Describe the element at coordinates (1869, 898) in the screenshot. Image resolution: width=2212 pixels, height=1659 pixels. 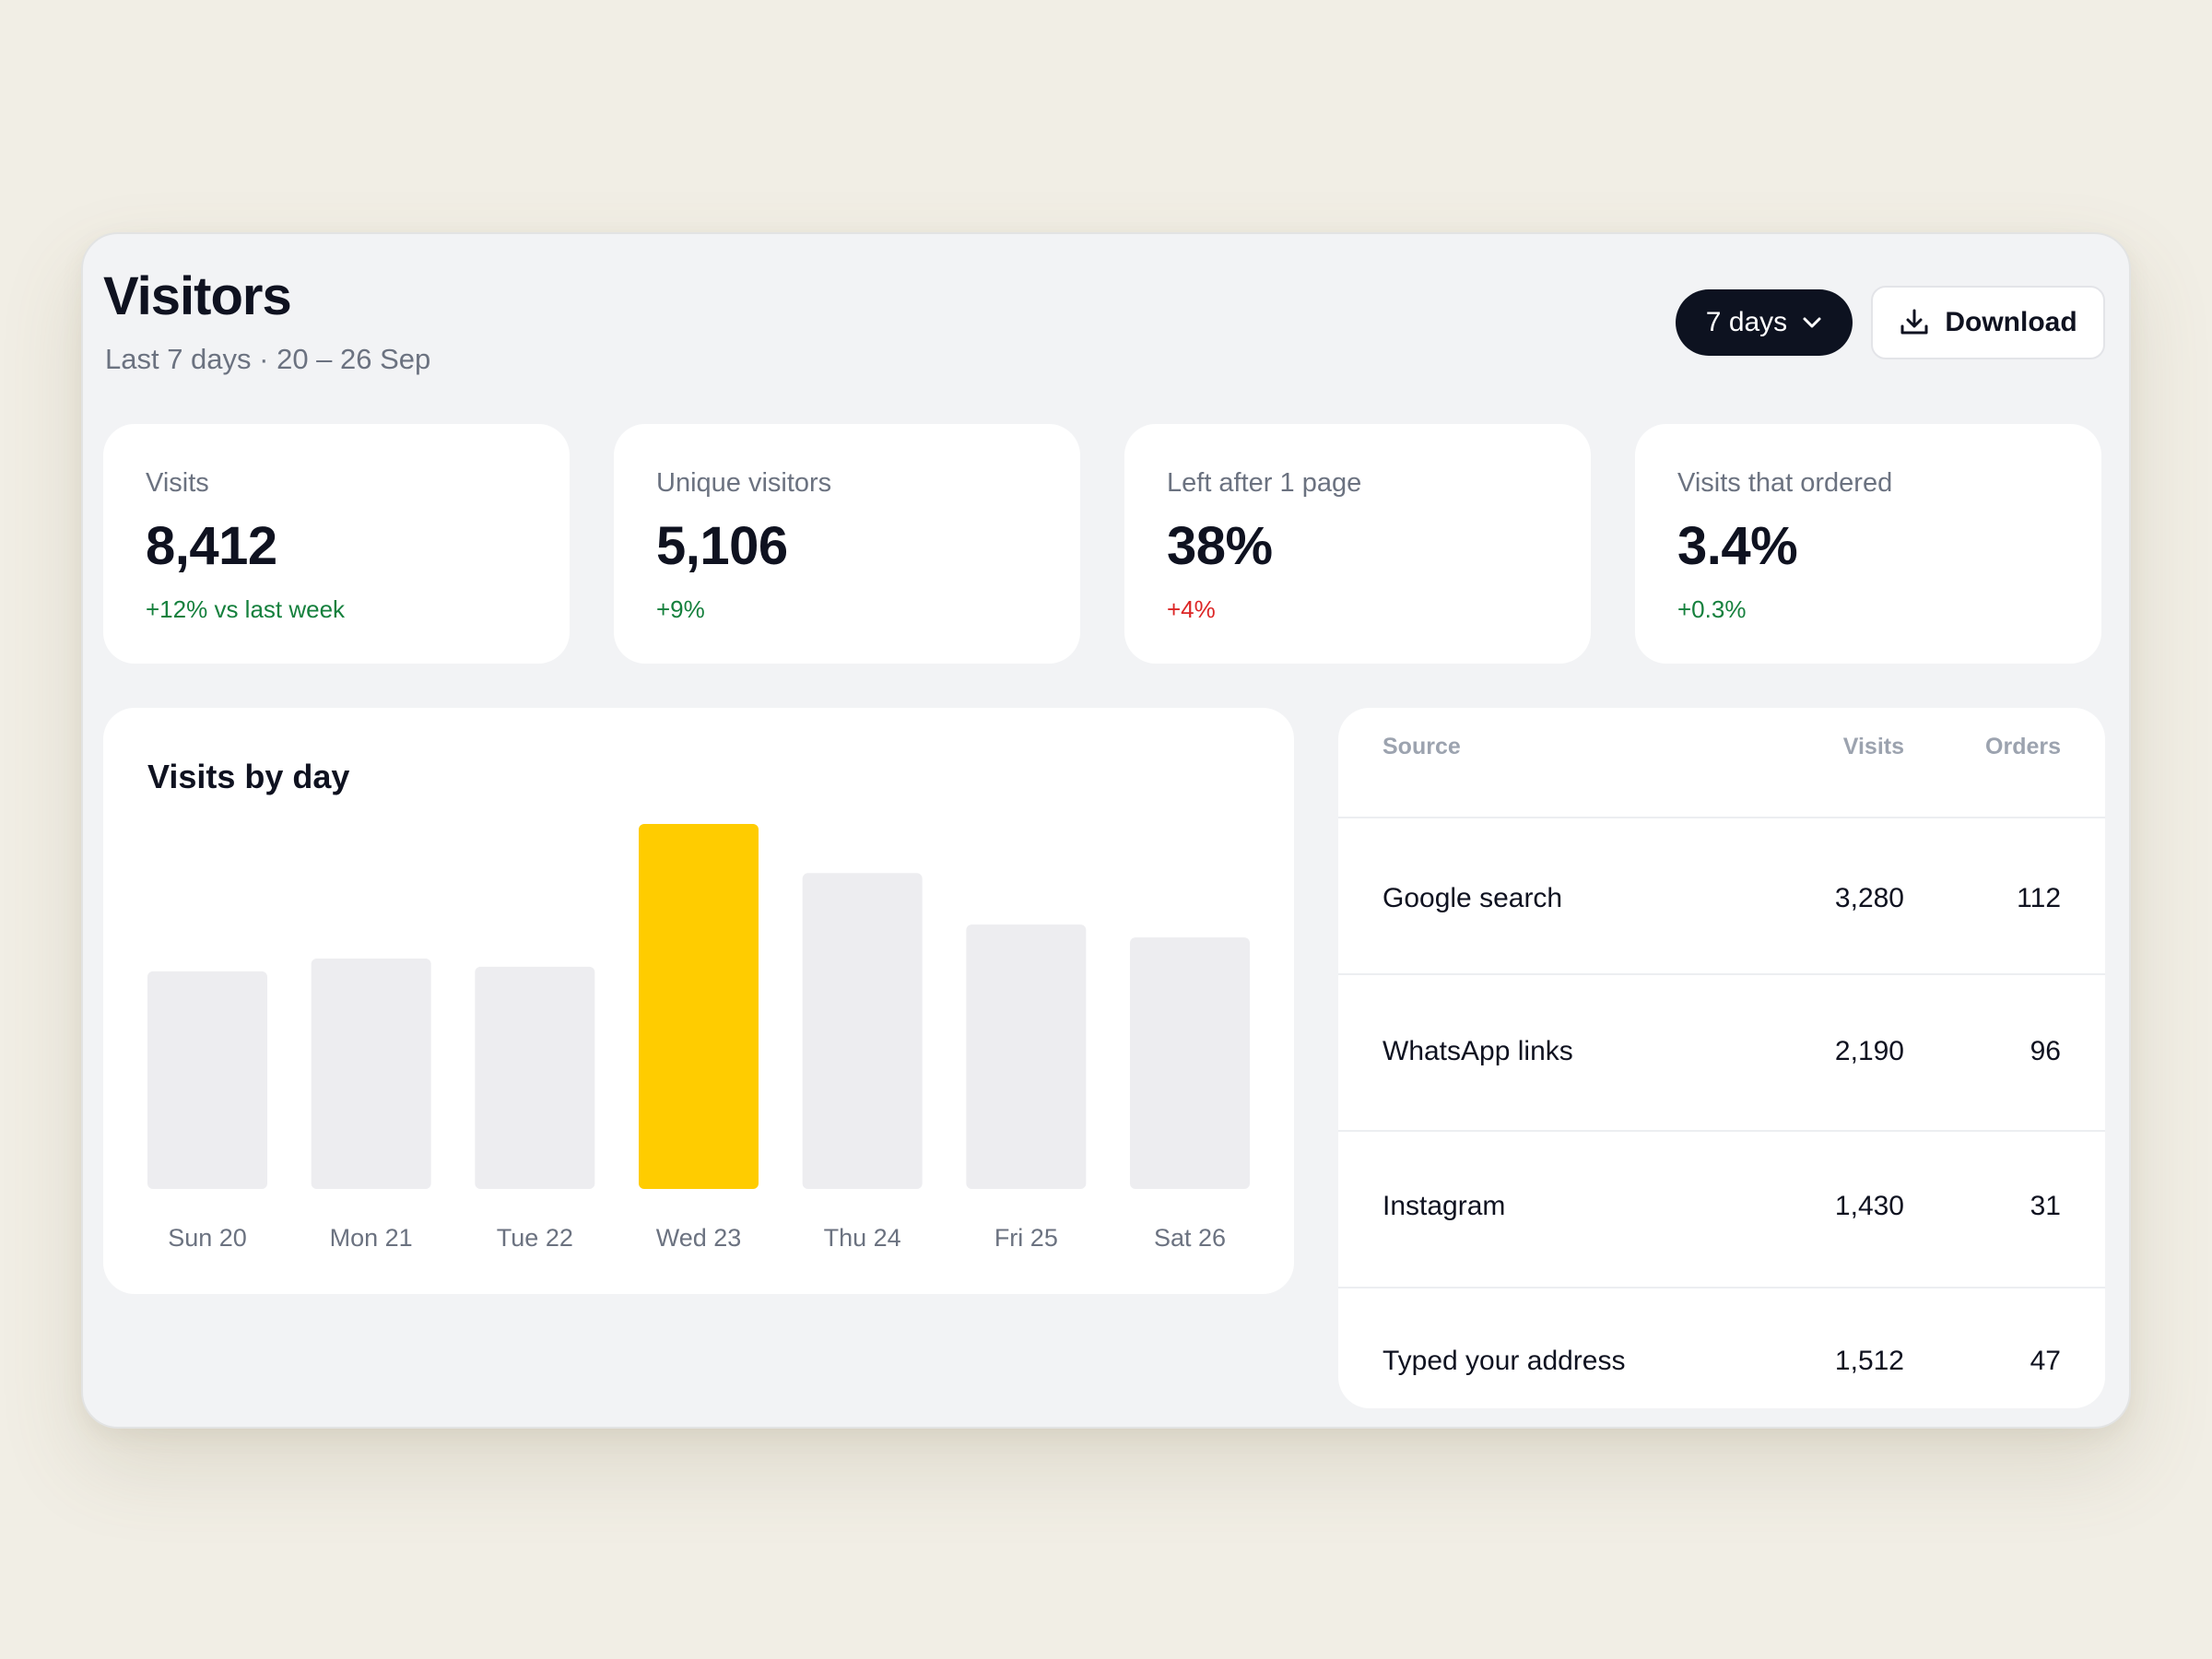
I see `source-visits: 3,280` at that location.